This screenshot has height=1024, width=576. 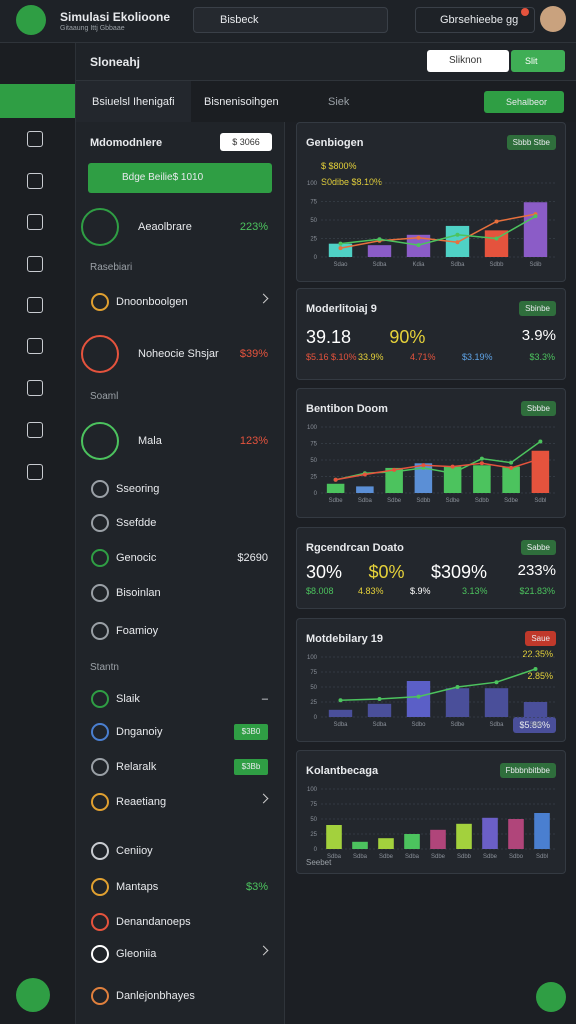 What do you see at coordinates (111, 267) in the screenshot?
I see `section-label: Rasebiari` at bounding box center [111, 267].